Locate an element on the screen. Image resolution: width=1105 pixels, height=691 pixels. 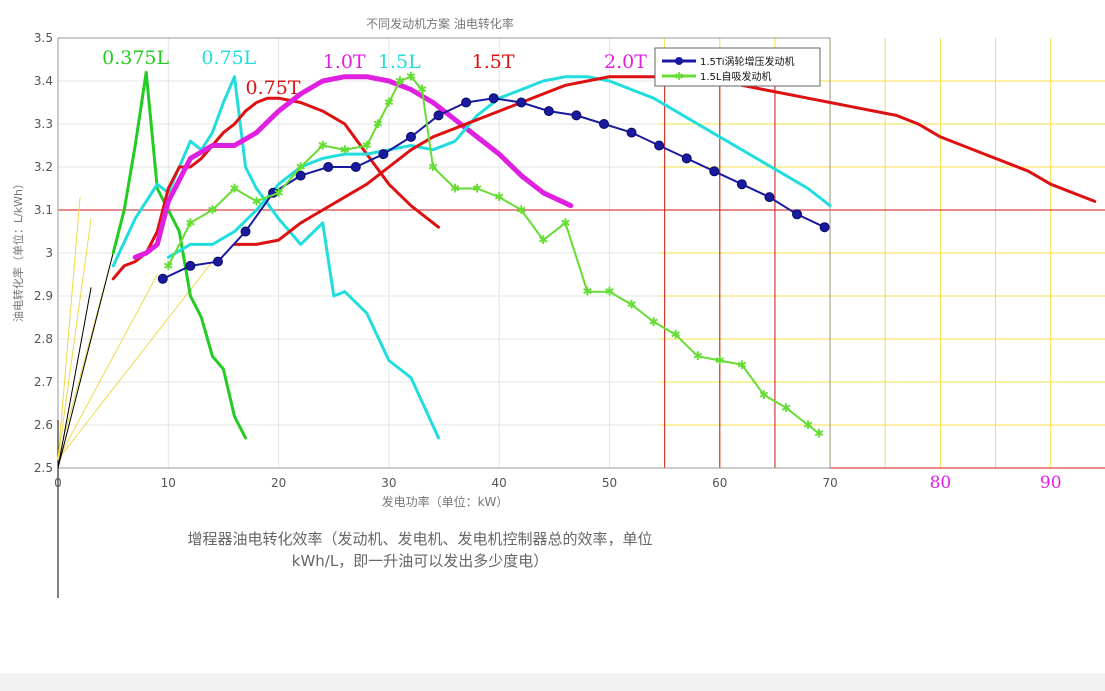
y-tick-label: 3.3 is located at coordinates (43, 124).